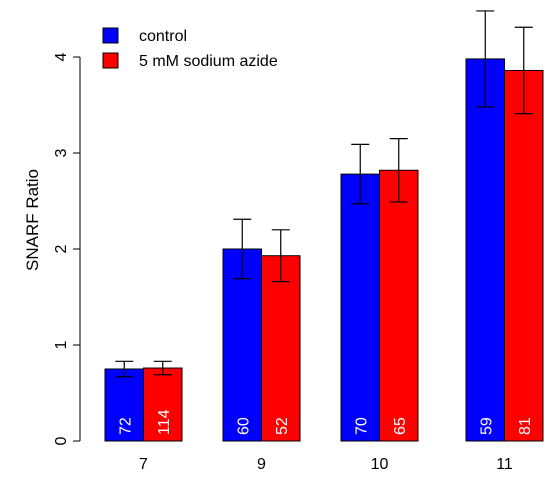 This screenshot has height=477, width=544. I want to click on y-axis: 0 1 2 3 4, so click(67, 248).